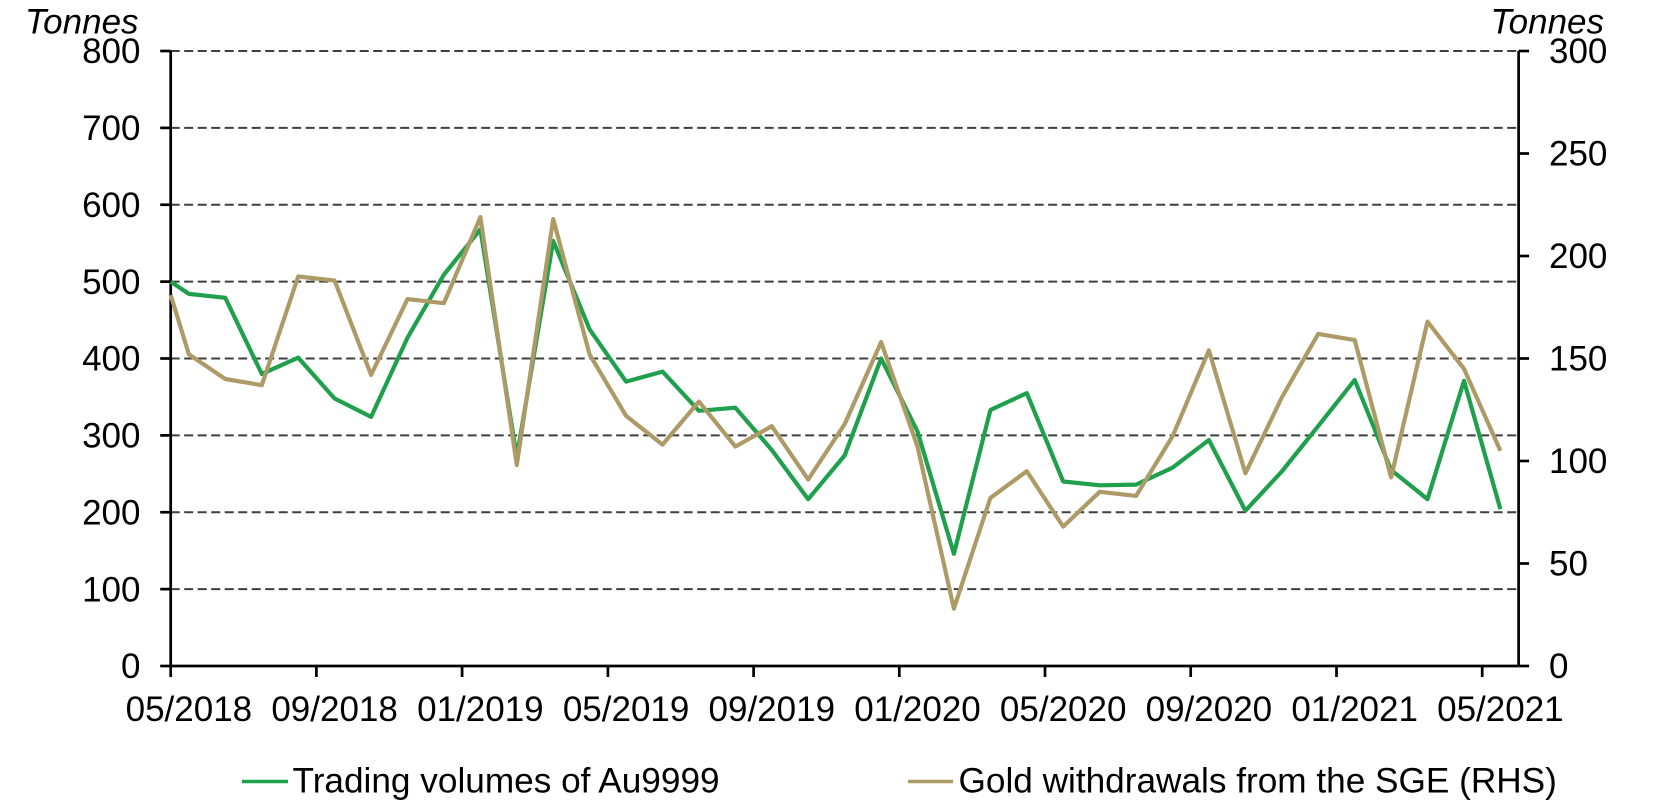 This screenshot has width=1672, height=804. What do you see at coordinates (1063, 709) in the screenshot?
I see `svg-text: 05/2020` at bounding box center [1063, 709].